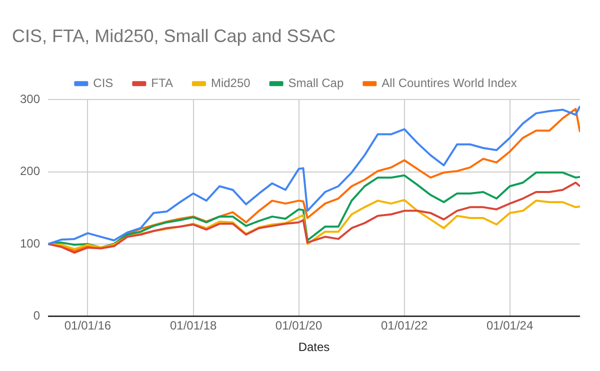 This screenshot has width=600, height=371. What do you see at coordinates (510, 325) in the screenshot?
I see `x-tick-label: 01/01/24` at bounding box center [510, 325].